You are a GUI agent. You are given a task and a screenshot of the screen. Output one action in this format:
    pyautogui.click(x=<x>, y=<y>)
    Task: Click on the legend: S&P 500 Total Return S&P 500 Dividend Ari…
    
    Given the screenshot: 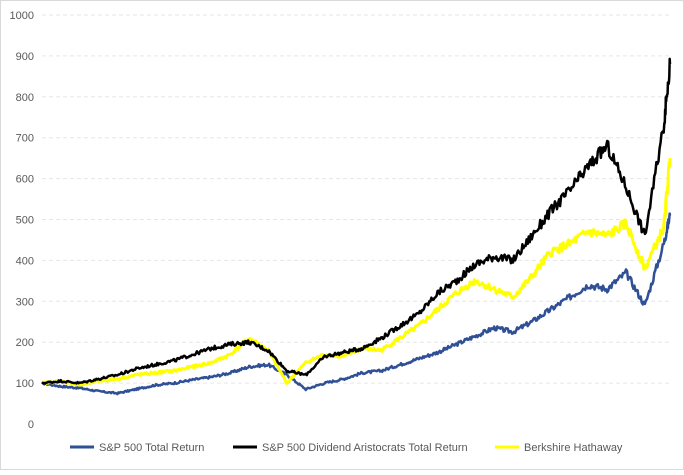 What is the action you would take?
    pyautogui.click(x=346, y=448)
    